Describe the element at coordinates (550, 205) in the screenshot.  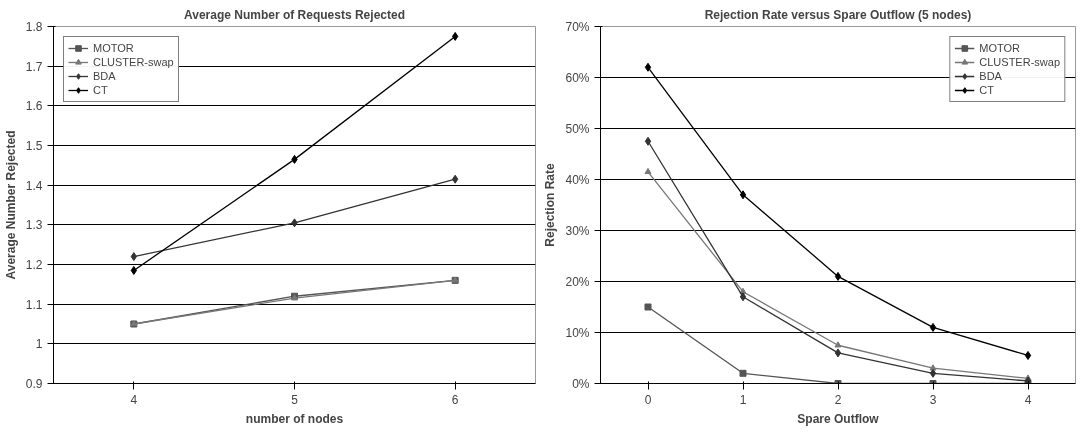
I see `y-axis-title: Rejection Rate` at that location.